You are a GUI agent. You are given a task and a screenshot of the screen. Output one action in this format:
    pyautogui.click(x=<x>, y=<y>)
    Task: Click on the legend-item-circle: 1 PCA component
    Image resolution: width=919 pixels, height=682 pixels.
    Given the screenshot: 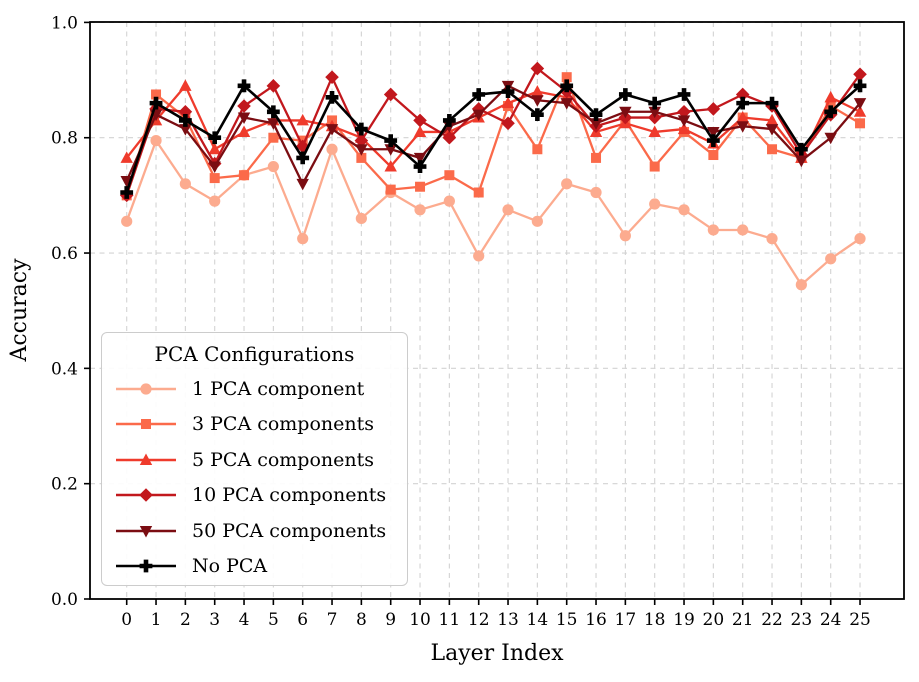 What is the action you would take?
    pyautogui.click(x=260, y=389)
    